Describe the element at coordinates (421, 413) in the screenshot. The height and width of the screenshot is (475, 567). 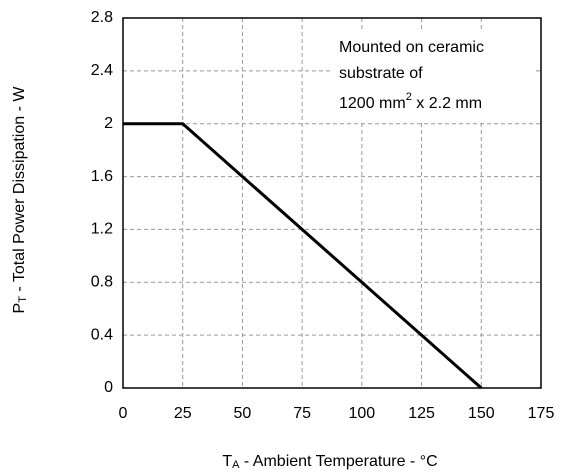
I see `x-tick-label: 125` at that location.